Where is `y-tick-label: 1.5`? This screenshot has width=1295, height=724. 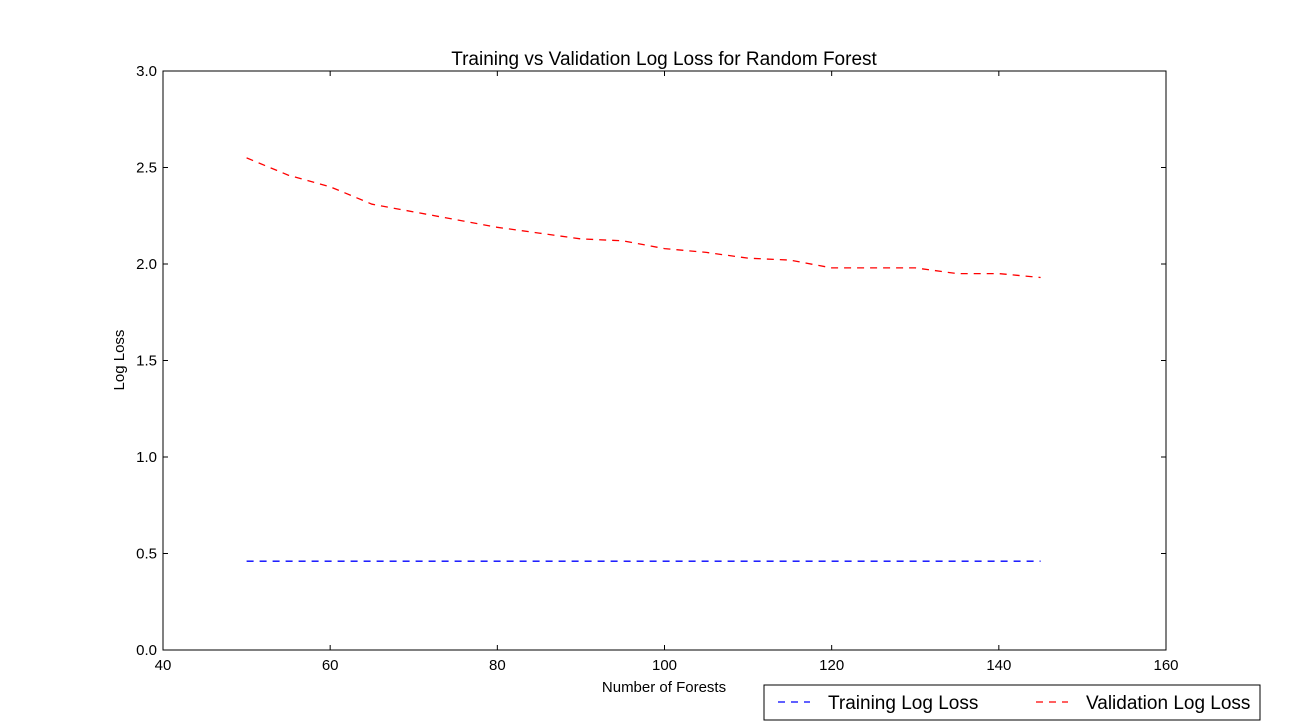
y-tick-label: 1.5 is located at coordinates (146, 361).